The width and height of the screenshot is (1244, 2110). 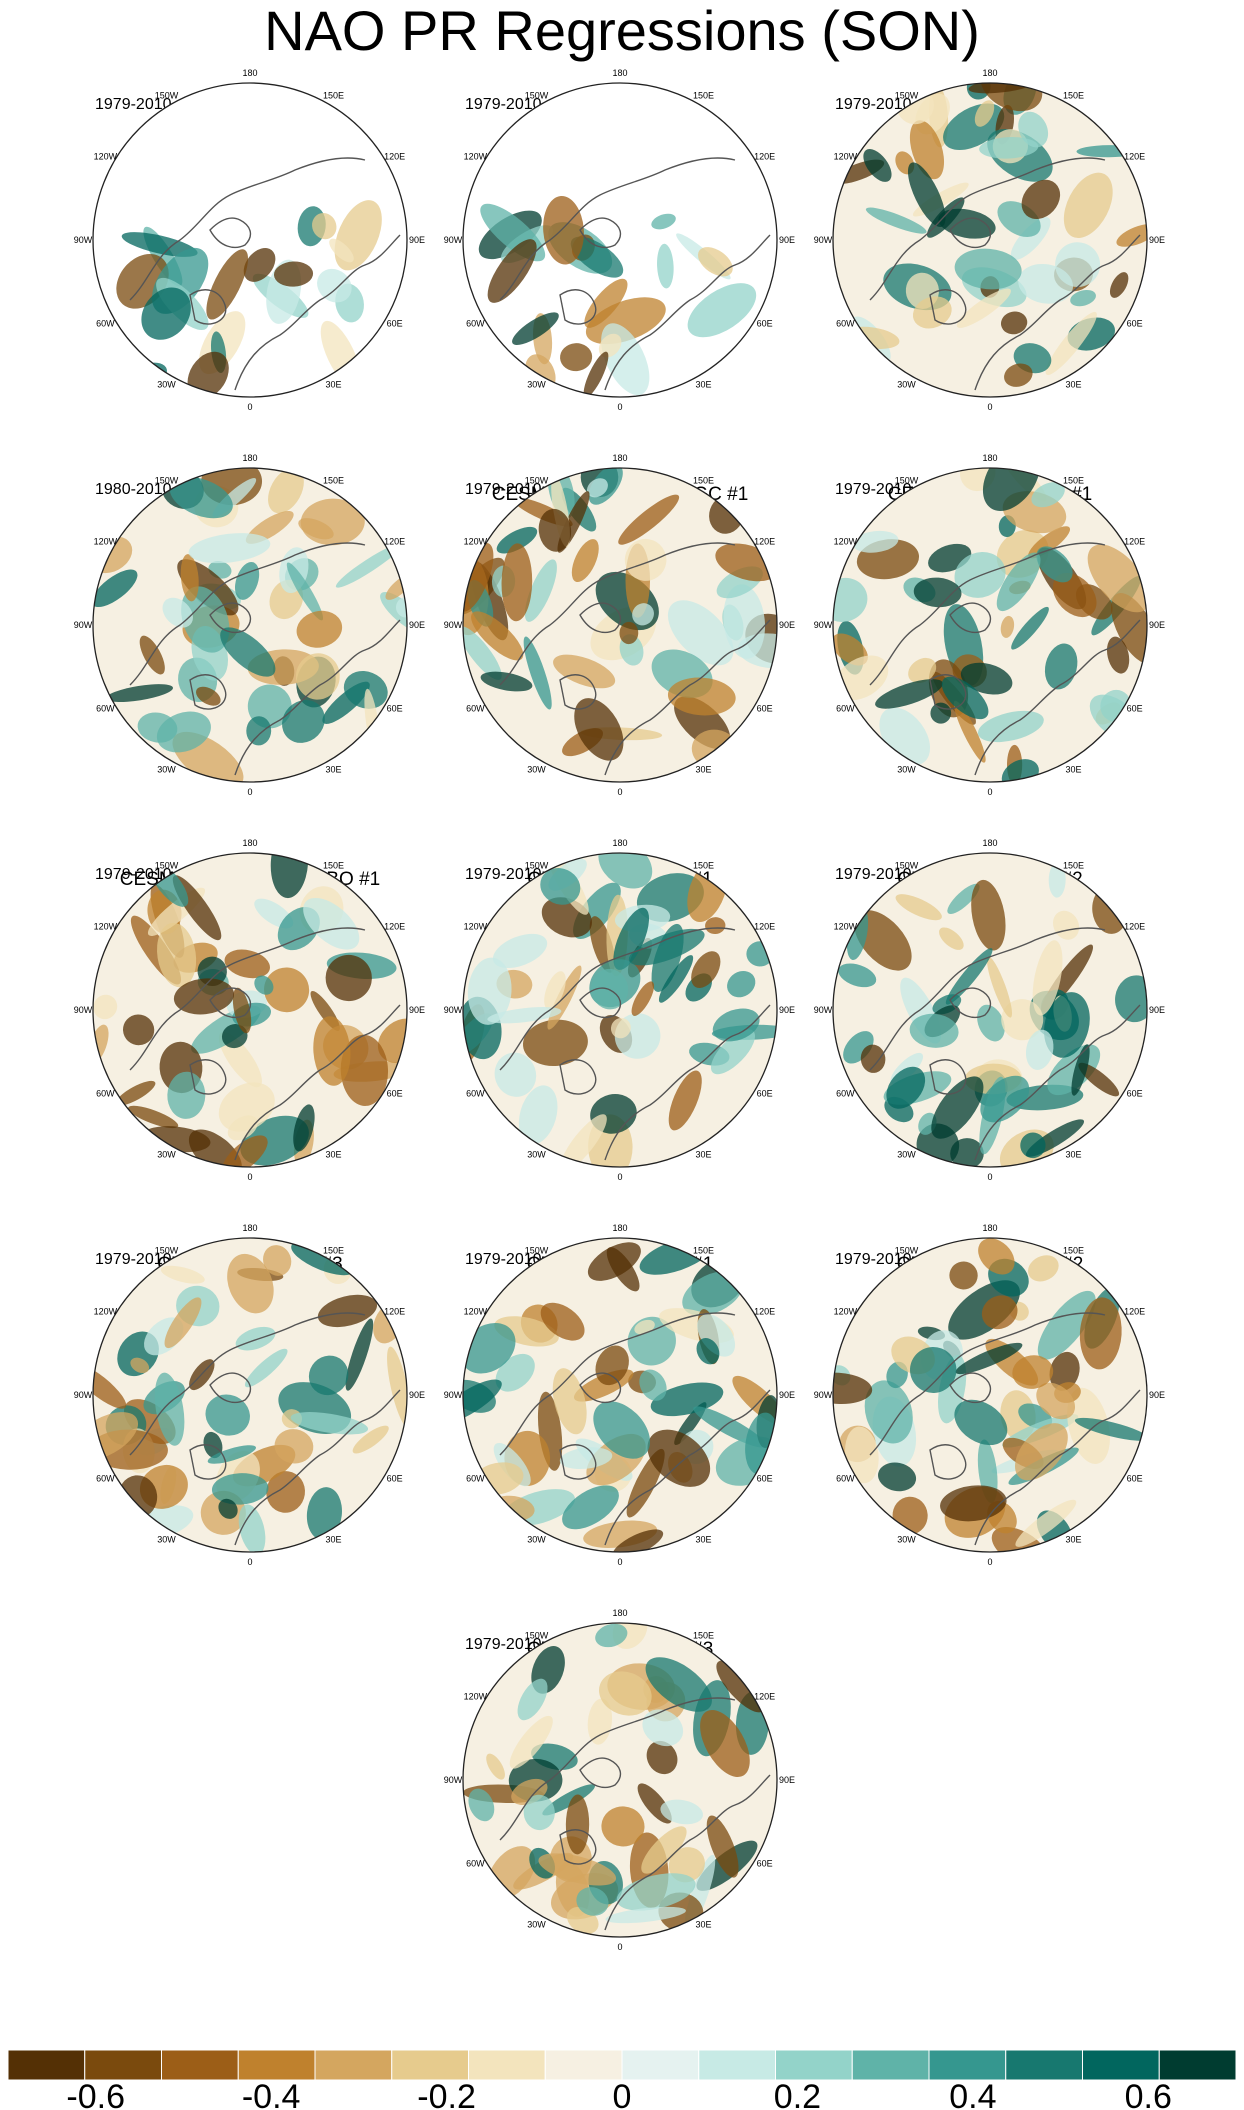 I want to click on colorbar-tick-label: -0.4, so click(x=271, y=2094).